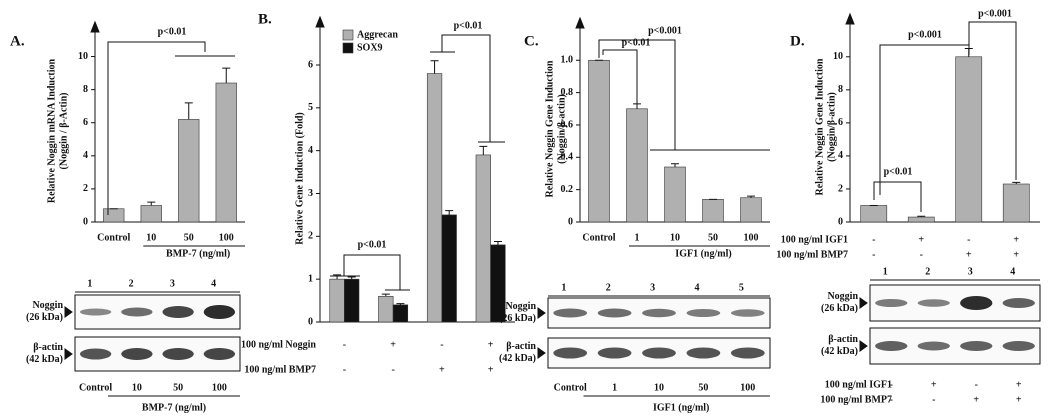  I want to click on x-tick-label: 10, so click(675, 237).